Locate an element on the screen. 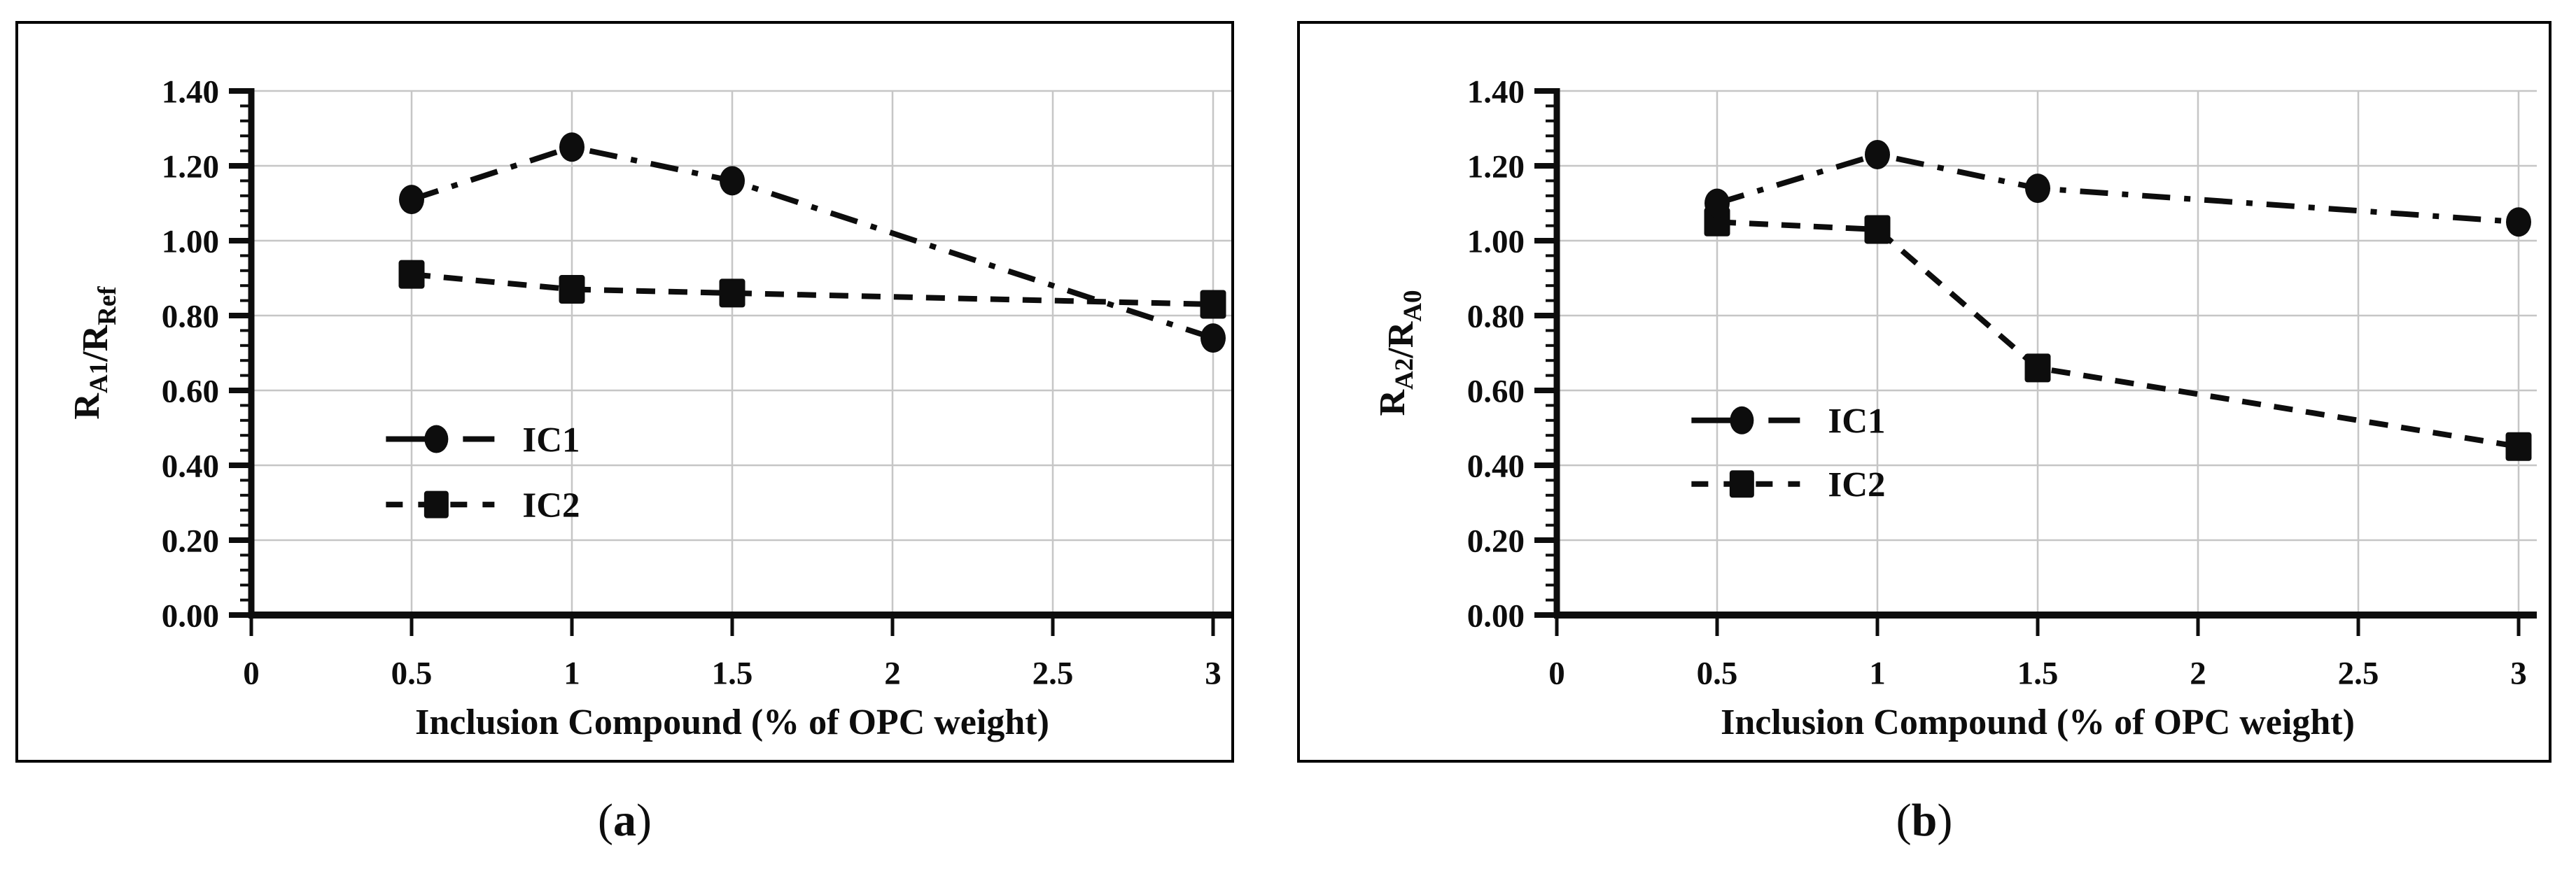 Image resolution: width=2576 pixels, height=876 pixels. caption-a: (a) is located at coordinates (624, 821).